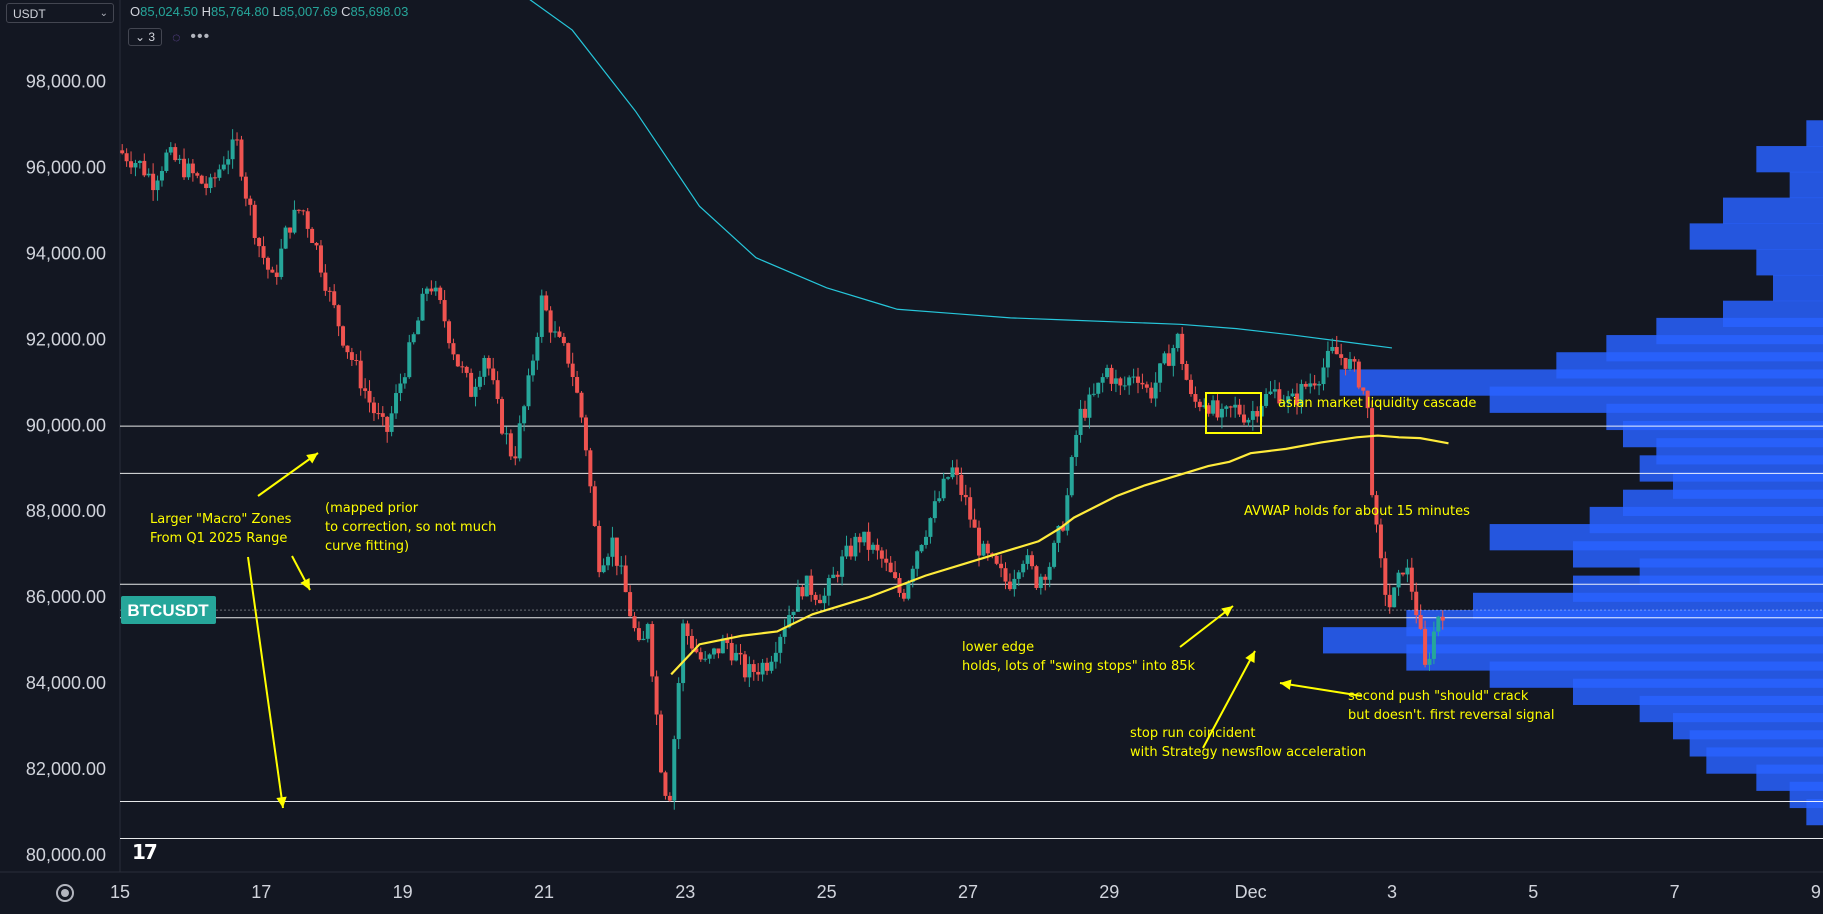  Describe the element at coordinates (965, 892) in the screenshot. I see `time-axis: 15 17 19 21 23 25 27 29 Dec 3 5 7 9` at that location.